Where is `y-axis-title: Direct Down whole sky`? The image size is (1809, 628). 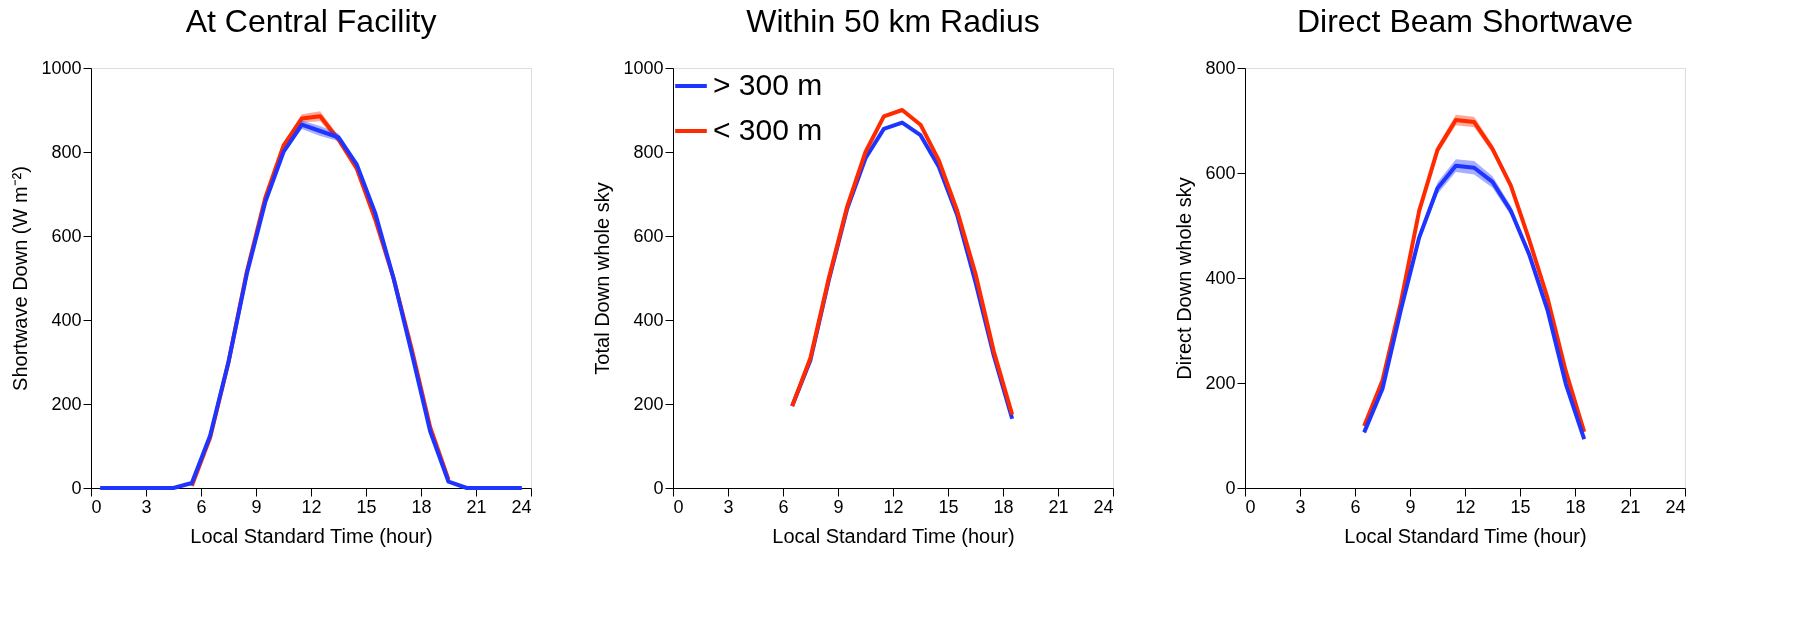 y-axis-title: Direct Down whole sky is located at coordinates (1184, 278).